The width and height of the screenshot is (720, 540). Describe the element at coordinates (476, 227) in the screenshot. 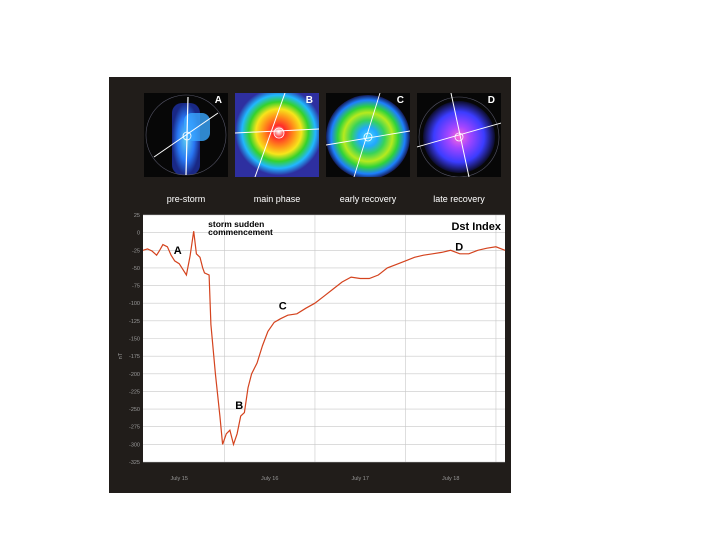

I see `chart-title: Dst Index` at that location.